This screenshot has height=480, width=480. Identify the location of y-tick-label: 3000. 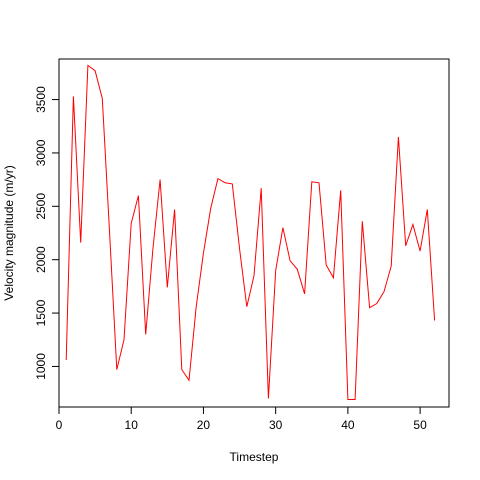
(41, 152).